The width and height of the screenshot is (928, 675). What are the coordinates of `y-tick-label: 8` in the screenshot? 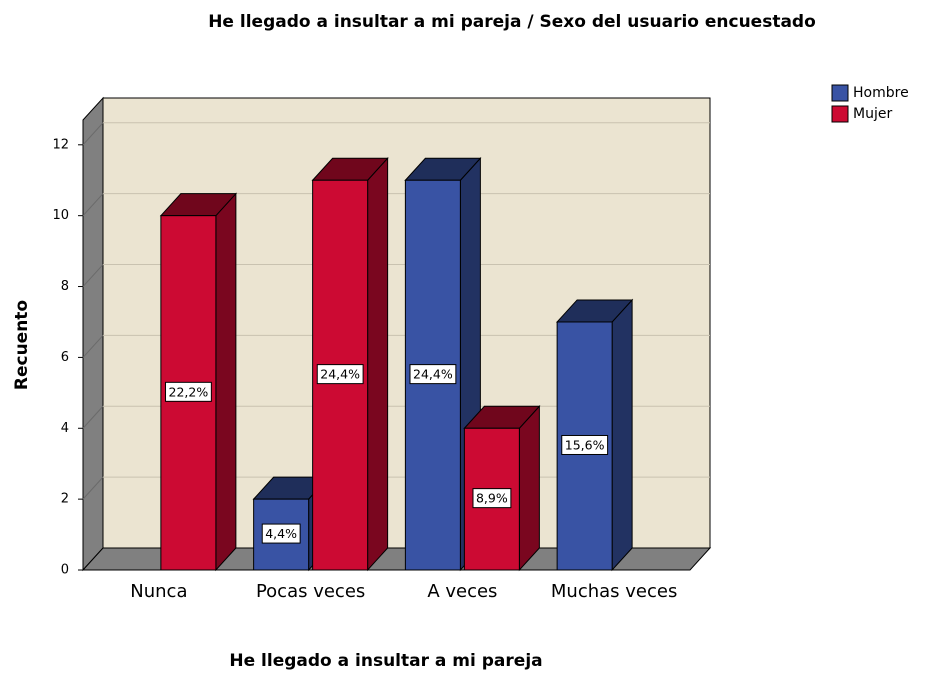 It's located at (65, 286).